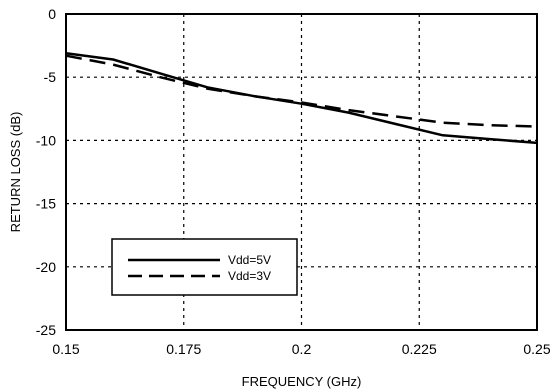  I want to click on y-tick-labels: 0 -5 -10 -15 -20 -25, so click(46, 172).